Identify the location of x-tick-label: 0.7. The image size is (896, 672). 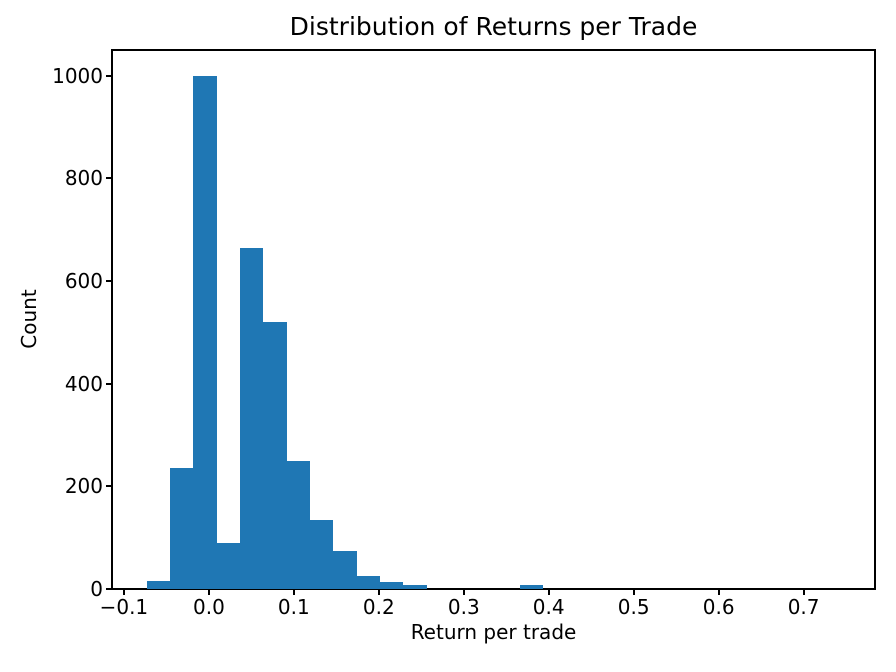
(803, 607).